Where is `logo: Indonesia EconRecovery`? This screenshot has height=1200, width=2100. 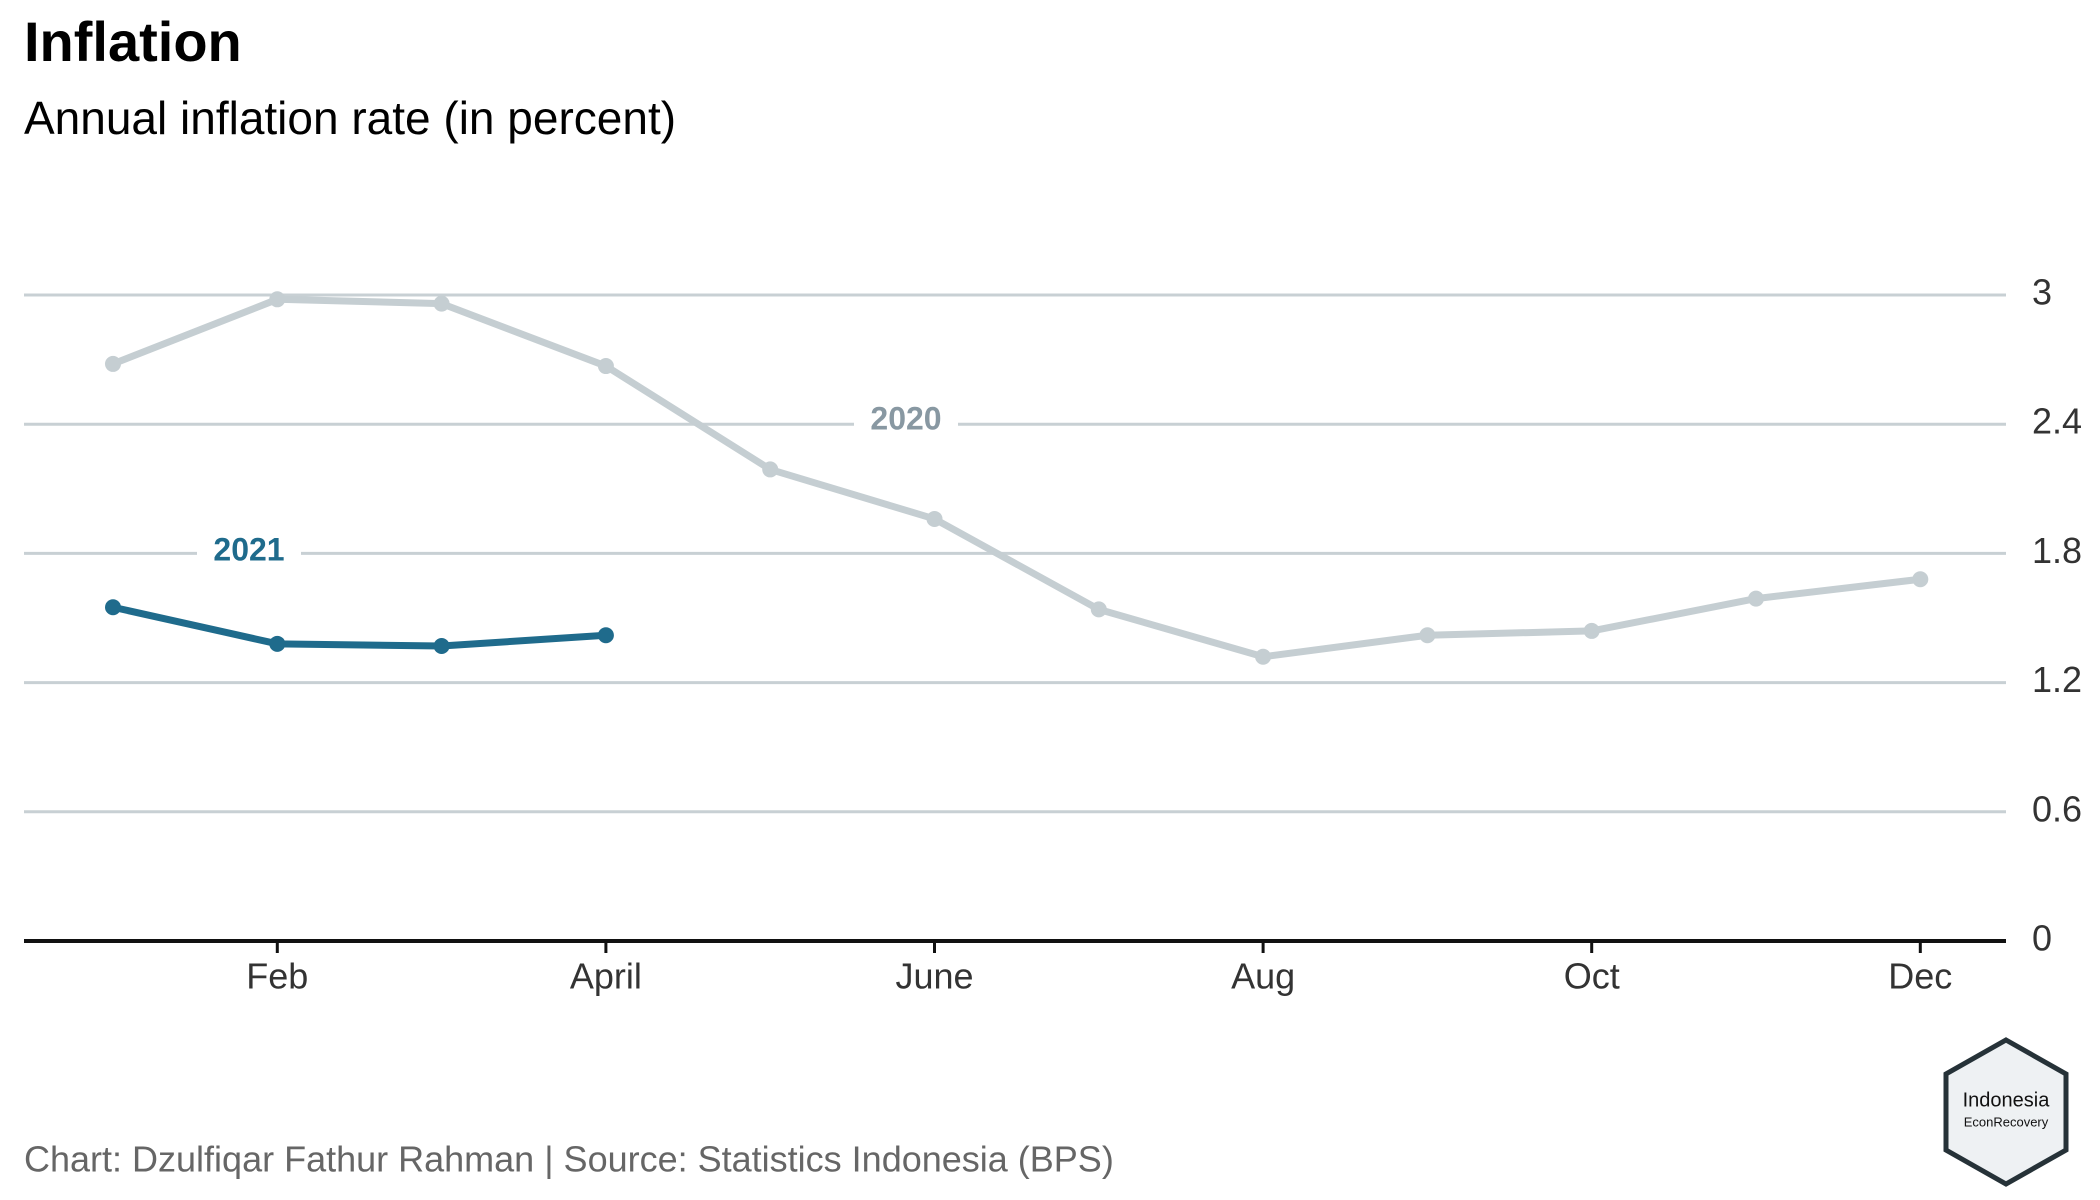 logo: Indonesia EconRecovery is located at coordinates (2006, 1112).